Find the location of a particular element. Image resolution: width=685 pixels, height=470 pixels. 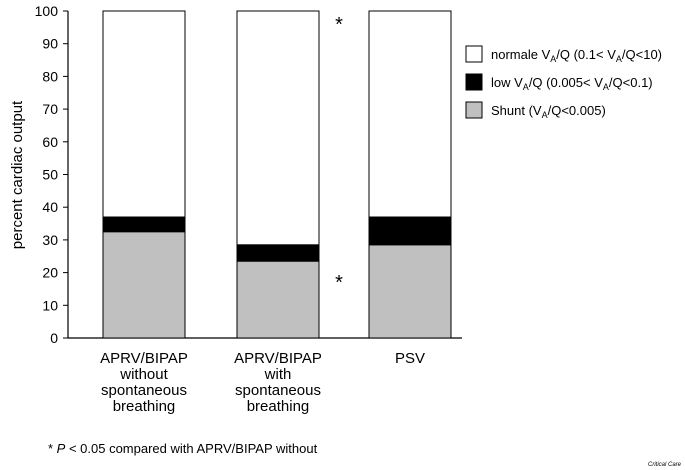

y-axis-label: percent cardiac output is located at coordinates (17, 174).